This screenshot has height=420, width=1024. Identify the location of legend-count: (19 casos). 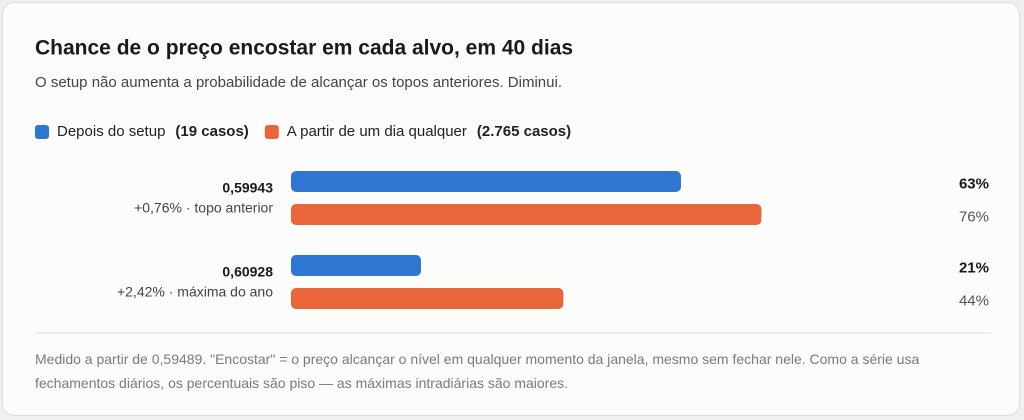
(211, 131).